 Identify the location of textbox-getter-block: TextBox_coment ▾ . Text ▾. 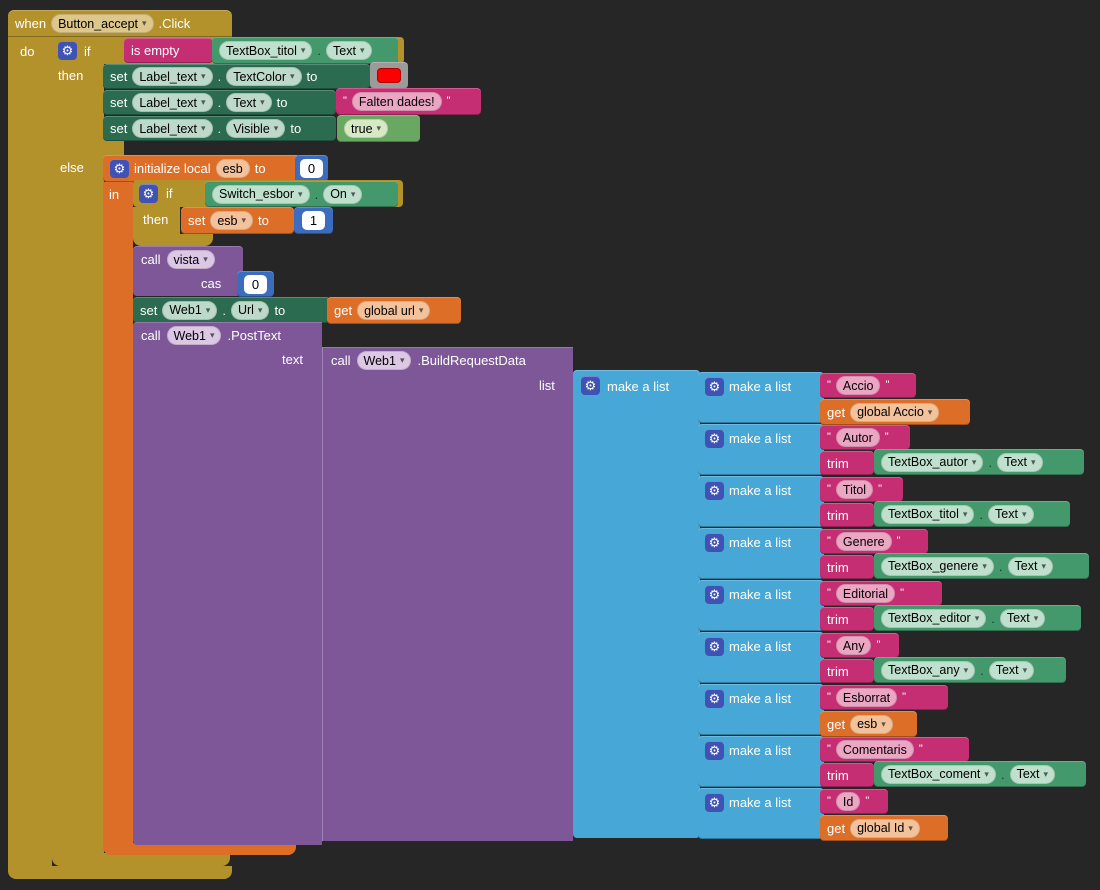
(980, 774).